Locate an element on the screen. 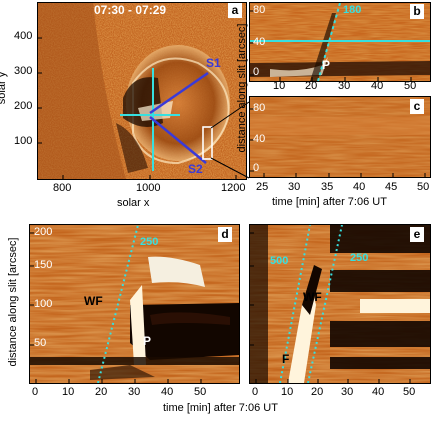 The image size is (436, 424). panel-a-xtick-1000: 1000 is located at coordinates (148, 188).